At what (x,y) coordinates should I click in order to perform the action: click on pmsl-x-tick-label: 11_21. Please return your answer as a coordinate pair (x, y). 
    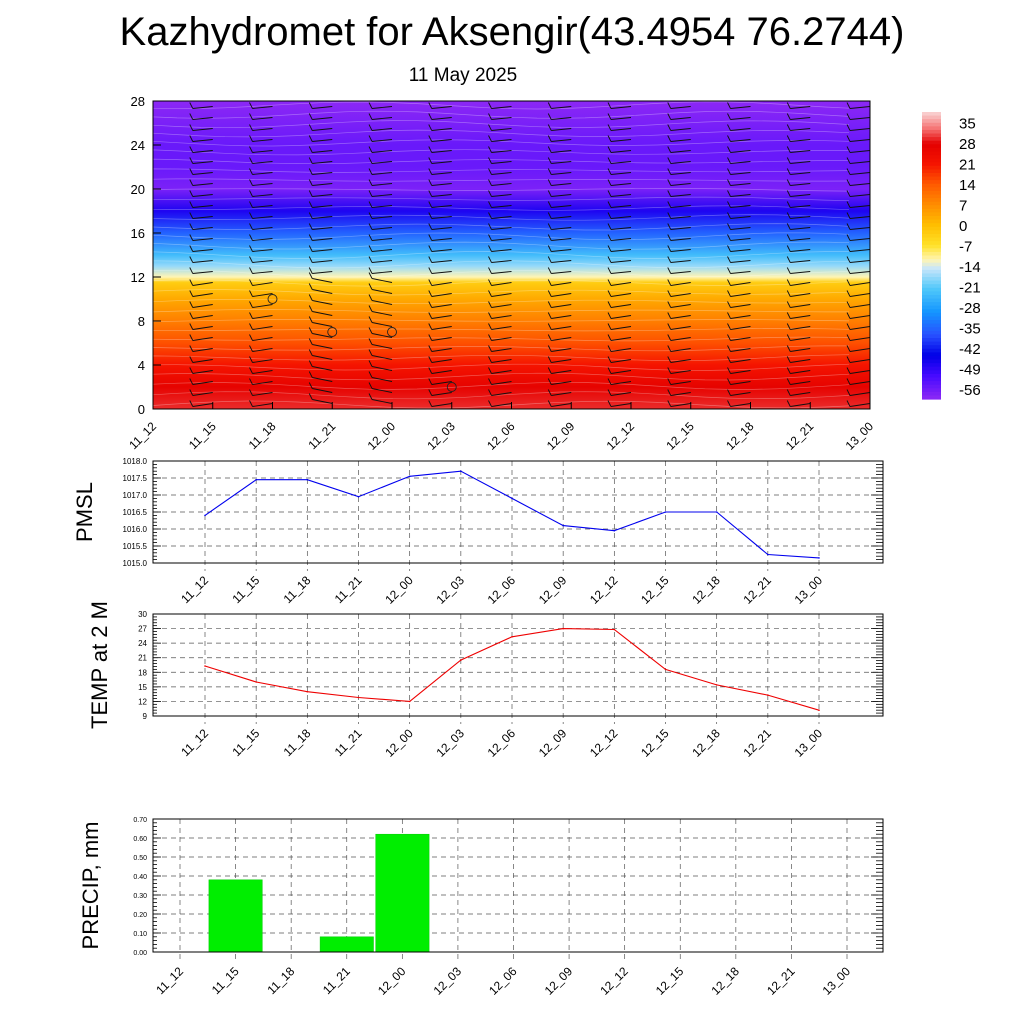
    Looking at the image, I should click on (348, 589).